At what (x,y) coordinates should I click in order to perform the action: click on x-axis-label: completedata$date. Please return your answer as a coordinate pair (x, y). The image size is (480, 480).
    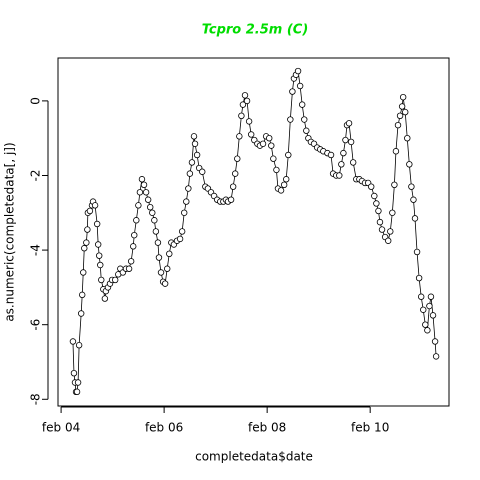
    Looking at the image, I should click on (254, 457).